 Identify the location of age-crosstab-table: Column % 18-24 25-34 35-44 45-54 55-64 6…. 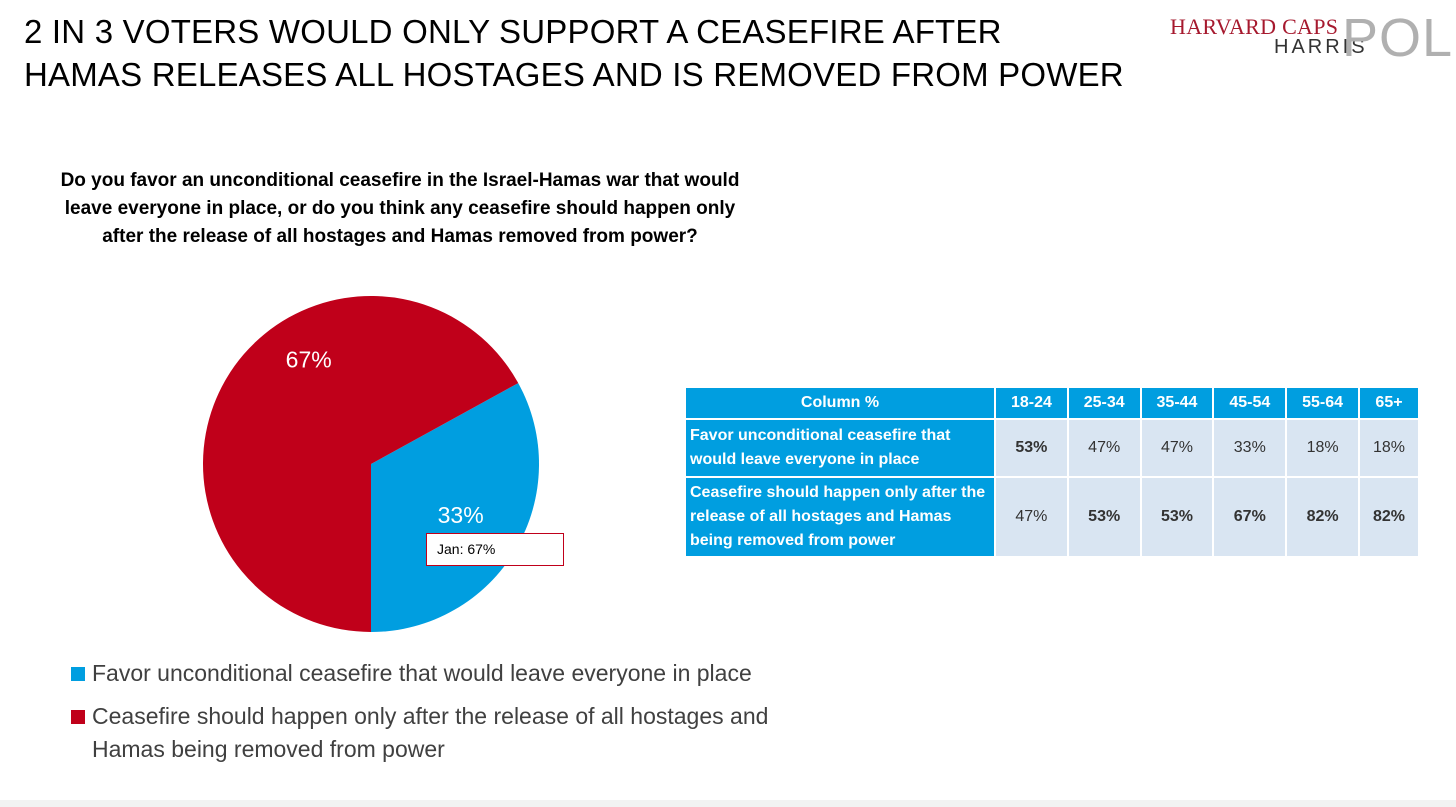
(1052, 472).